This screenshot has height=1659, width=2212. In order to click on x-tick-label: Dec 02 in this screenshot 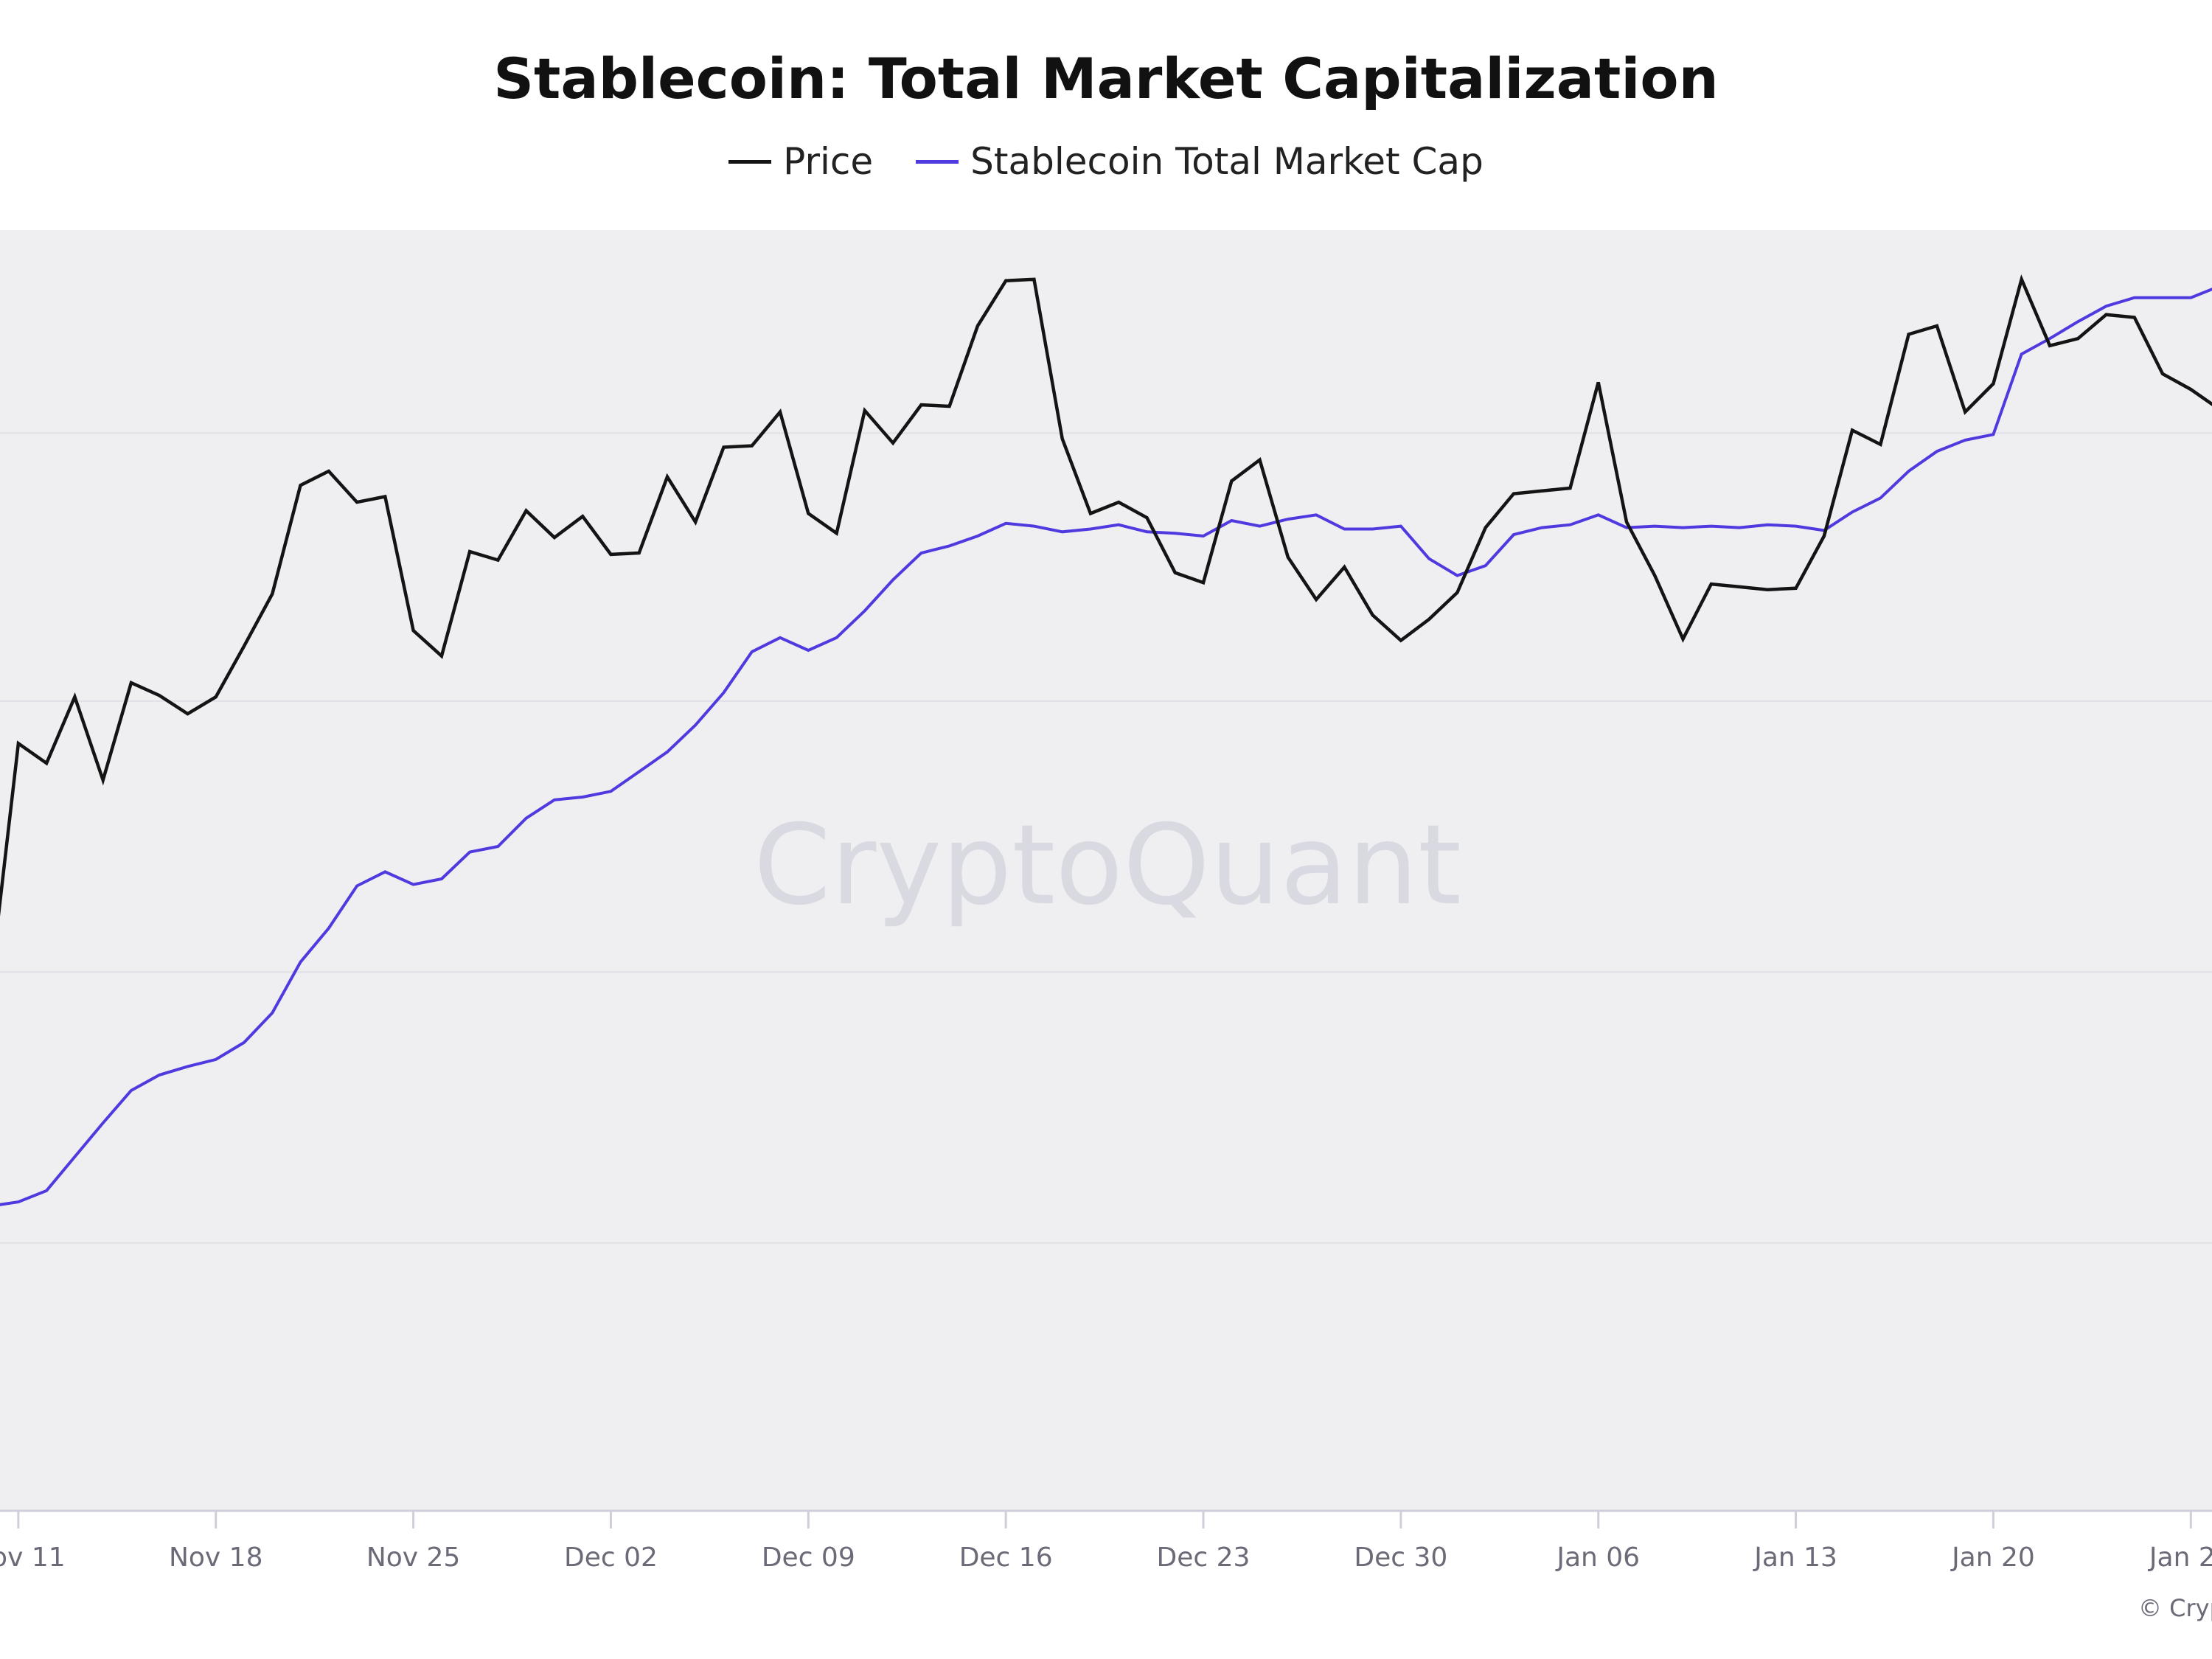, I will do `click(611, 1558)`.